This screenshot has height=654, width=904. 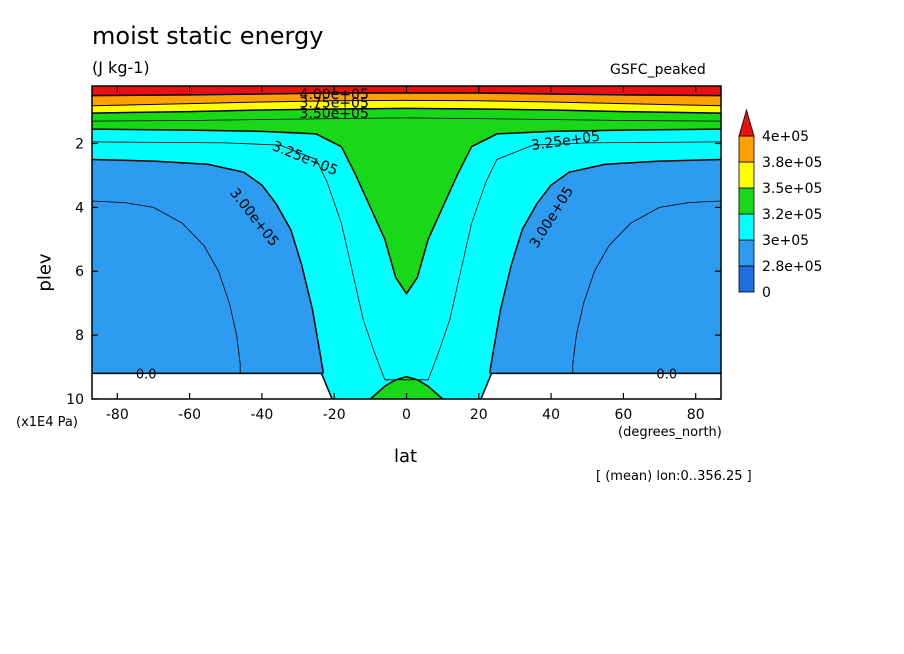 I want to click on band-green-surface, so click(x=406, y=387).